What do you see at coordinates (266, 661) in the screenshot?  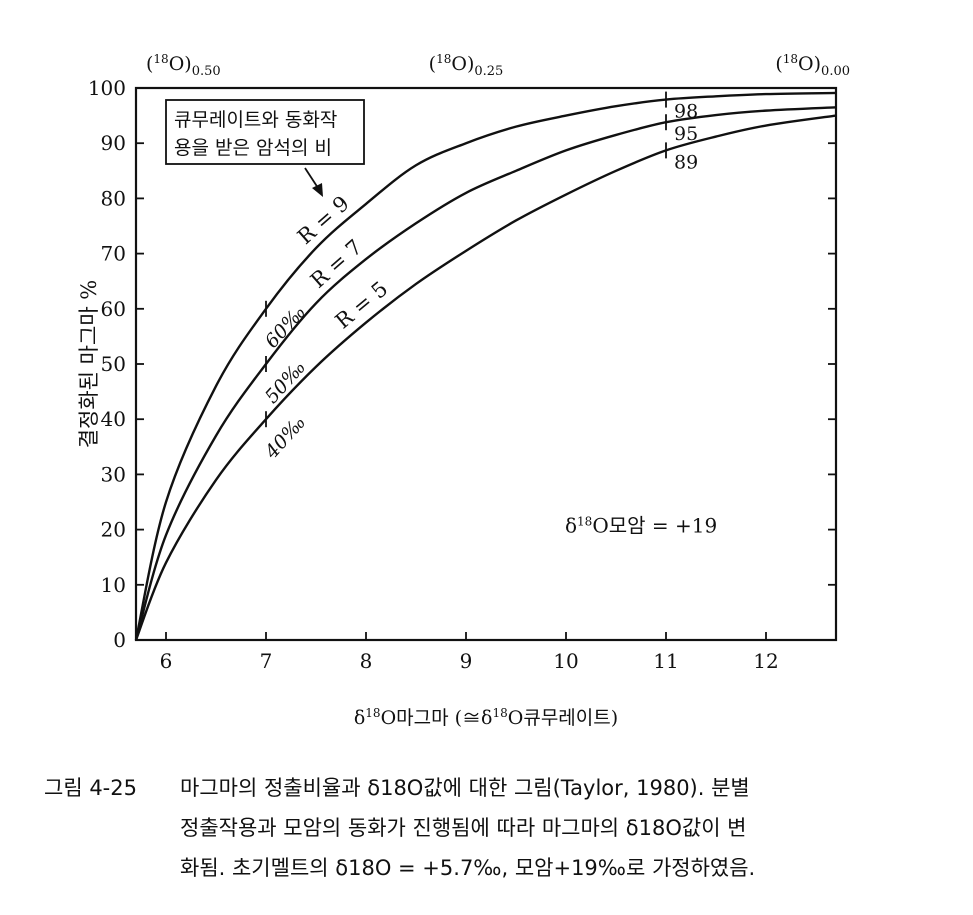 I see `x-tick-label: 7` at bounding box center [266, 661].